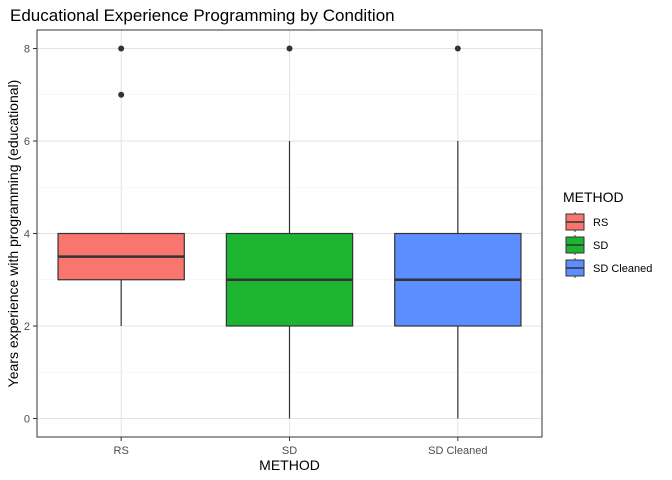  I want to click on box-sd-cleaned, so click(458, 232).